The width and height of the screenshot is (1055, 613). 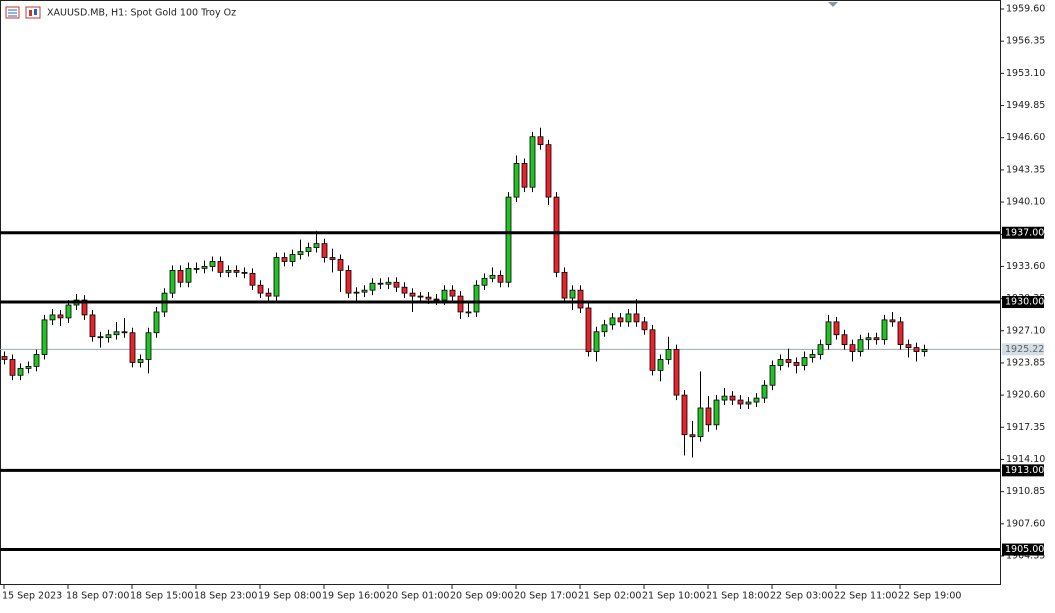 What do you see at coordinates (801, 596) in the screenshot?
I see `x-tick-label: 22 Sep 03:00` at bounding box center [801, 596].